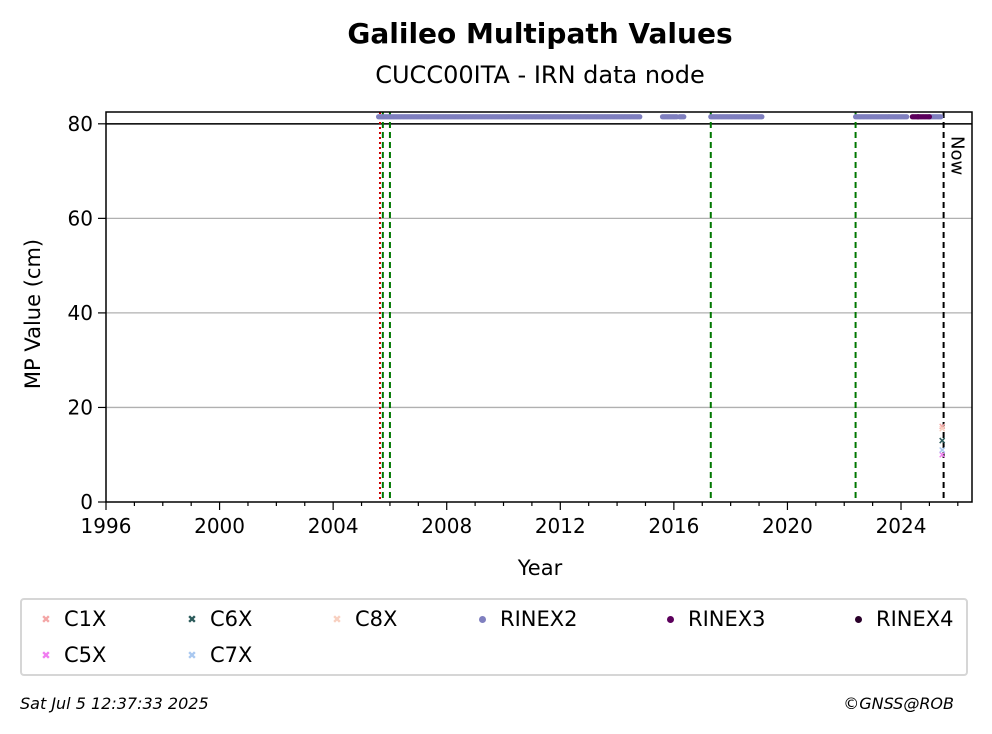 This screenshot has width=992, height=734. Describe the element at coordinates (106, 526) in the screenshot. I see `x-tick-label: 1996` at that location.